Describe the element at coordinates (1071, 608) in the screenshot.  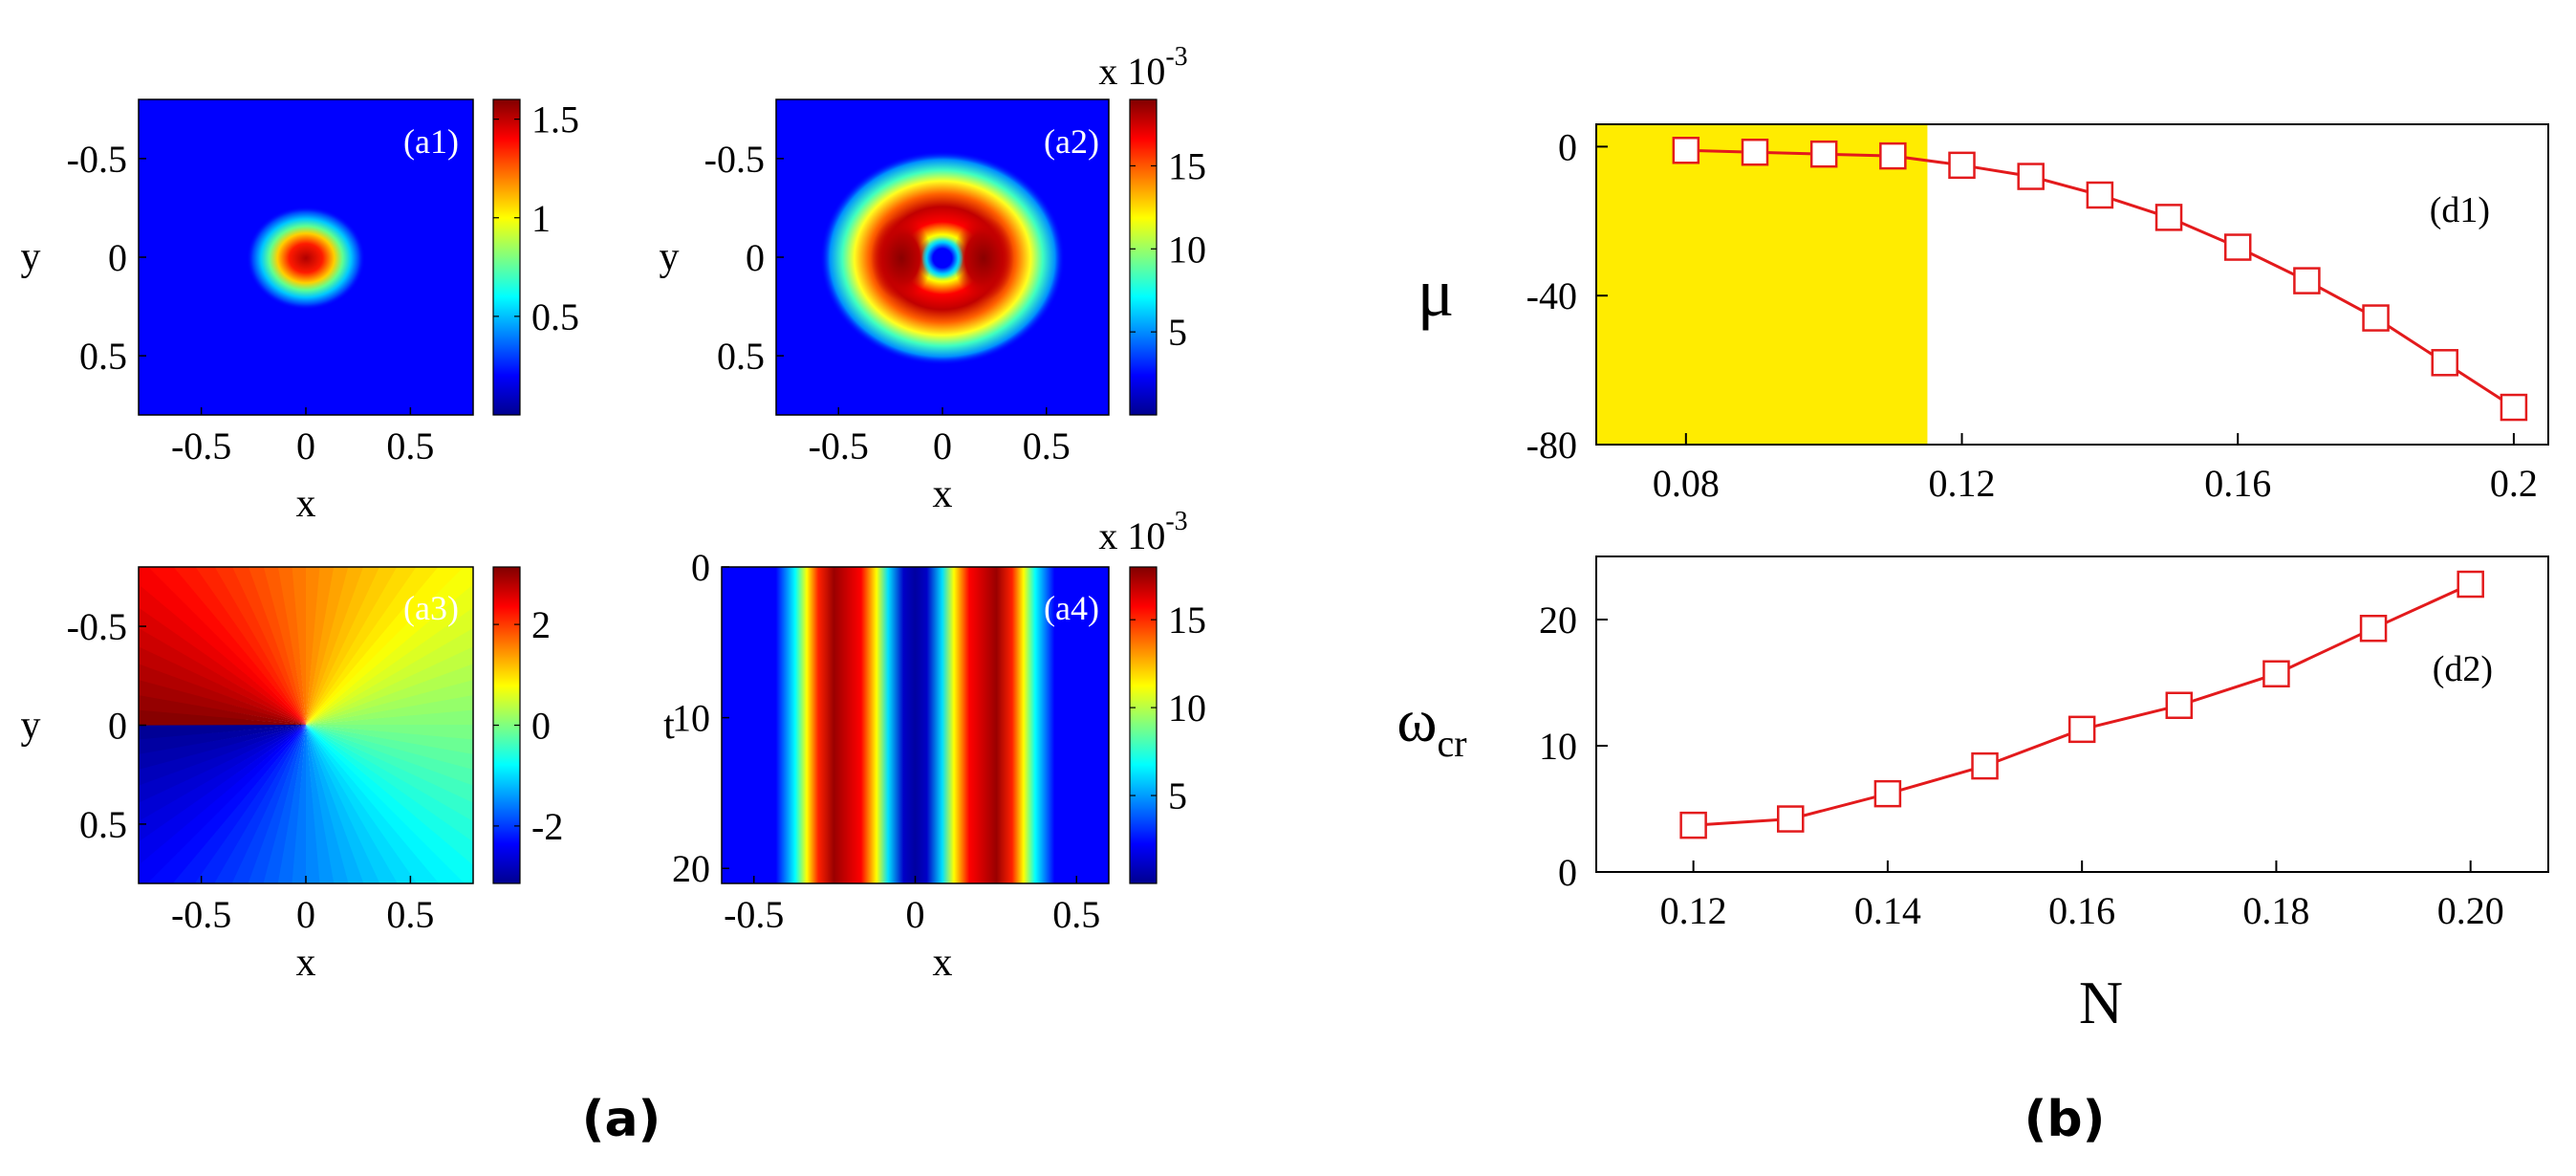
I see `a4-panel-label: (a4)` at that location.